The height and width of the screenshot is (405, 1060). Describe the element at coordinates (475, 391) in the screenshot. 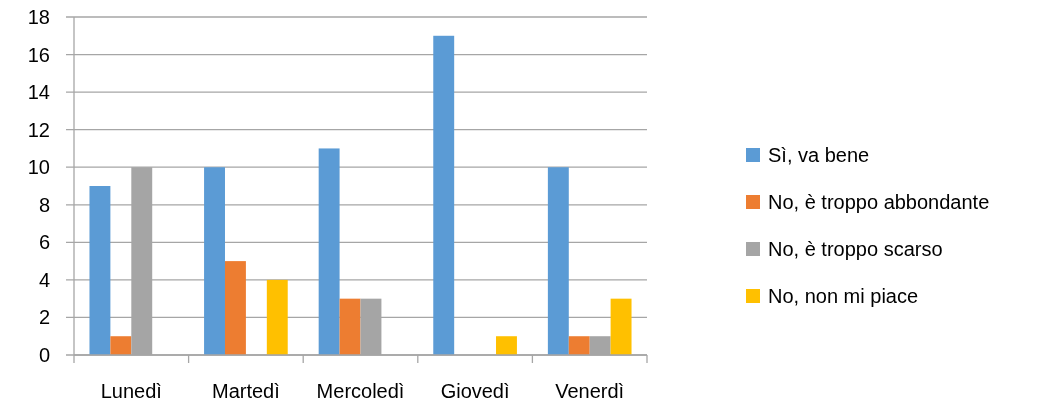

I see `x-tick-label: Giovedì` at that location.